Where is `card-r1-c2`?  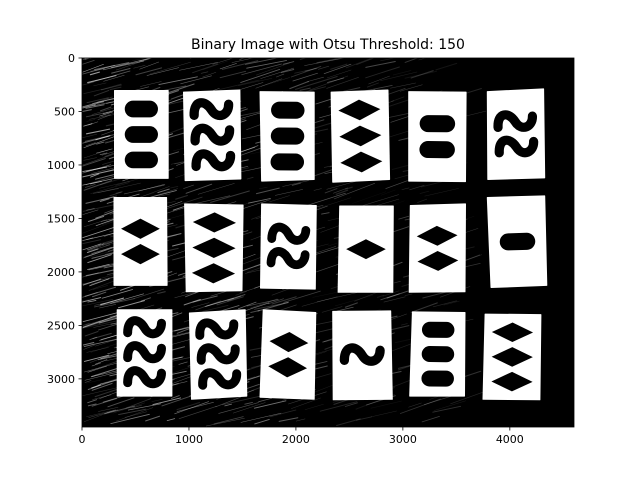 card-r1-c2 is located at coordinates (212, 135).